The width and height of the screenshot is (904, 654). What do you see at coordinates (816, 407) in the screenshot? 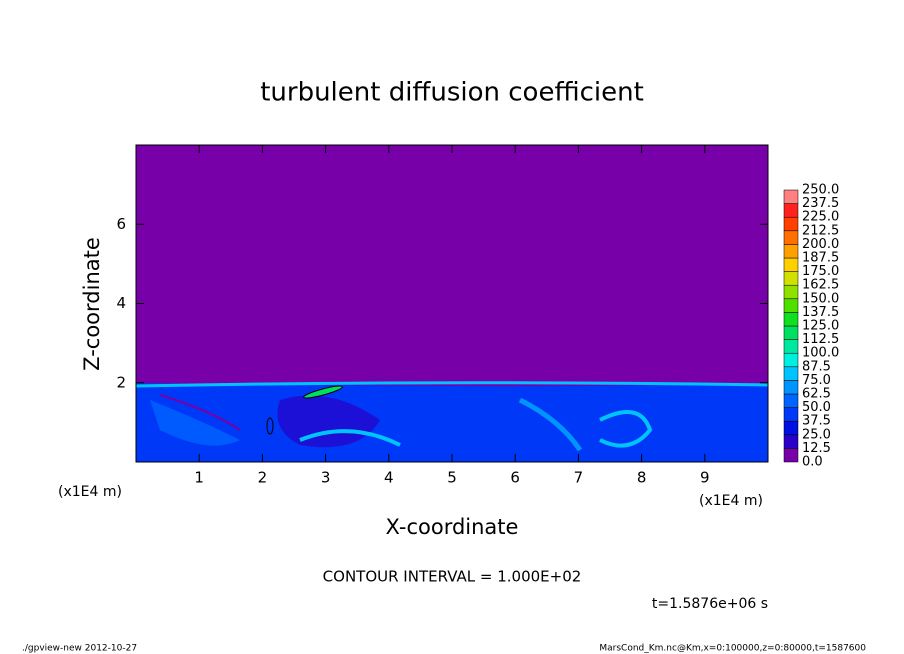
I see `colorbar-label: 50.0` at bounding box center [816, 407].